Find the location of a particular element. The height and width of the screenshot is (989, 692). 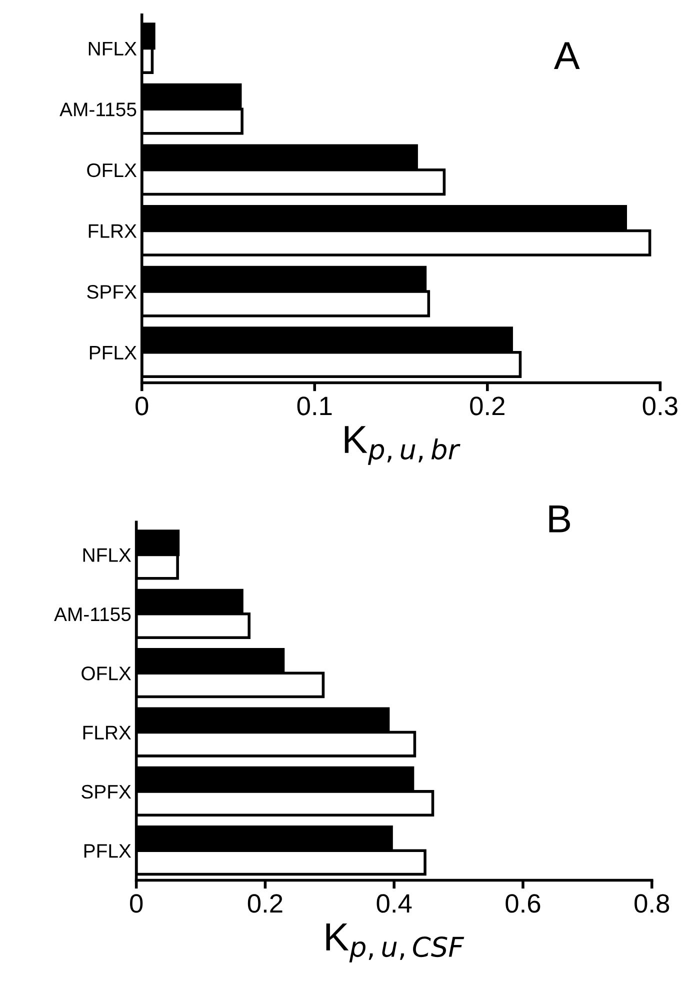

x-axis-title: K$_{p,u,CSF}$ is located at coordinates (395, 943).